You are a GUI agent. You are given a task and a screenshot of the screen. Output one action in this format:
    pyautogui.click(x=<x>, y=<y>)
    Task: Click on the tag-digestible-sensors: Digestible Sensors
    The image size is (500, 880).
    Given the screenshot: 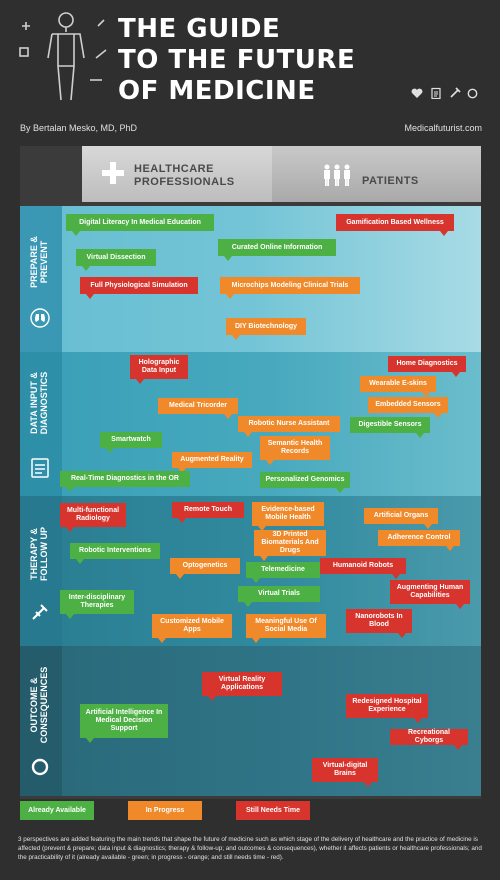 What is the action you would take?
    pyautogui.click(x=390, y=427)
    